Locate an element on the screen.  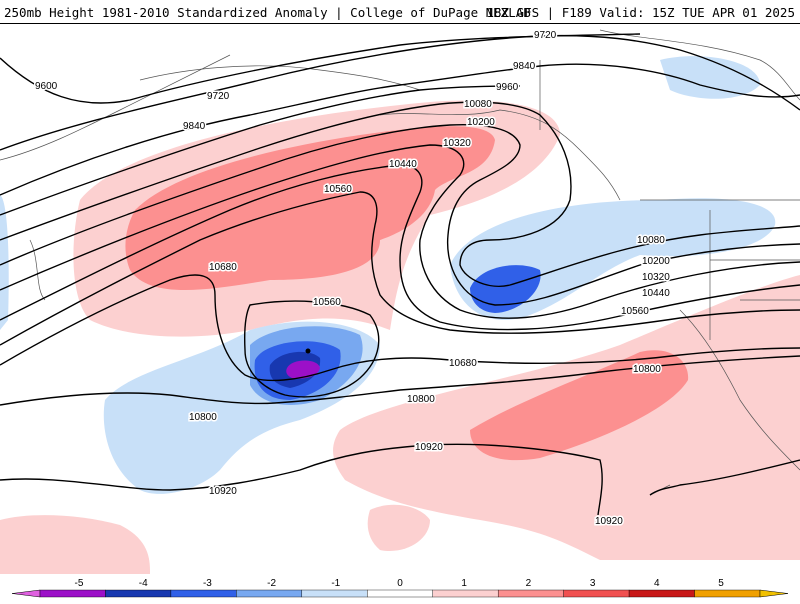
colorbar: -5 -4 -3 -2 -1 0 1 2 3 4 5 is located at coordinates (400, 587).